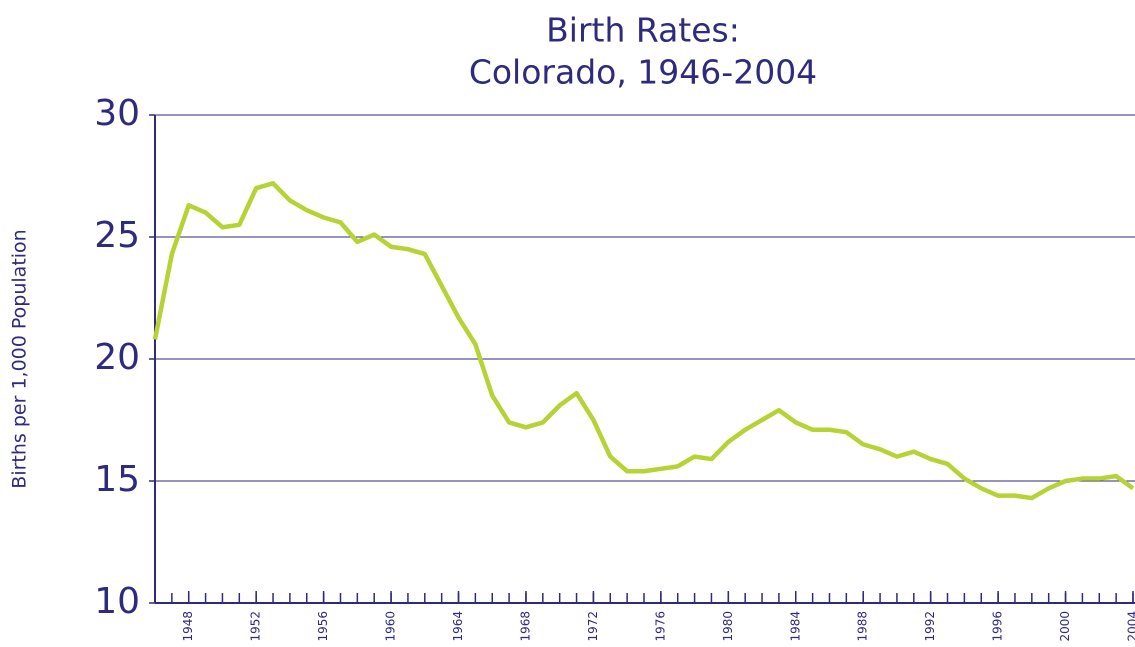 The image size is (1135, 647). Describe the element at coordinates (643, 72) in the screenshot. I see `chart-subtitle: Colorado, 1946-2004` at that location.